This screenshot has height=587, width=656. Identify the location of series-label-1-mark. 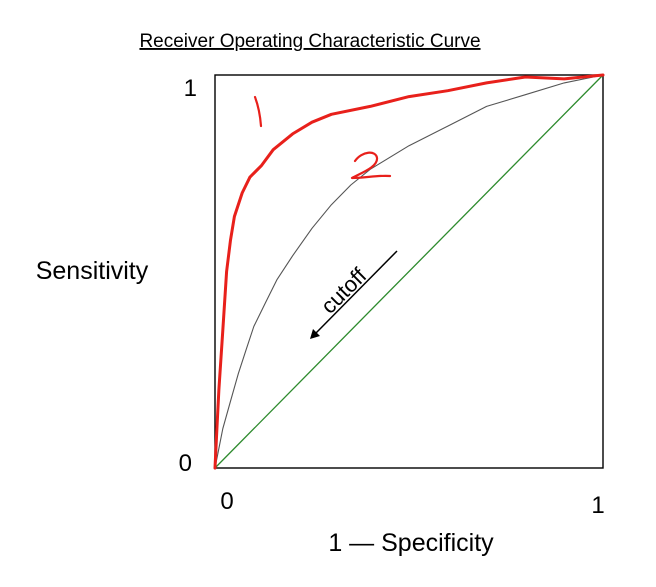
(258, 111).